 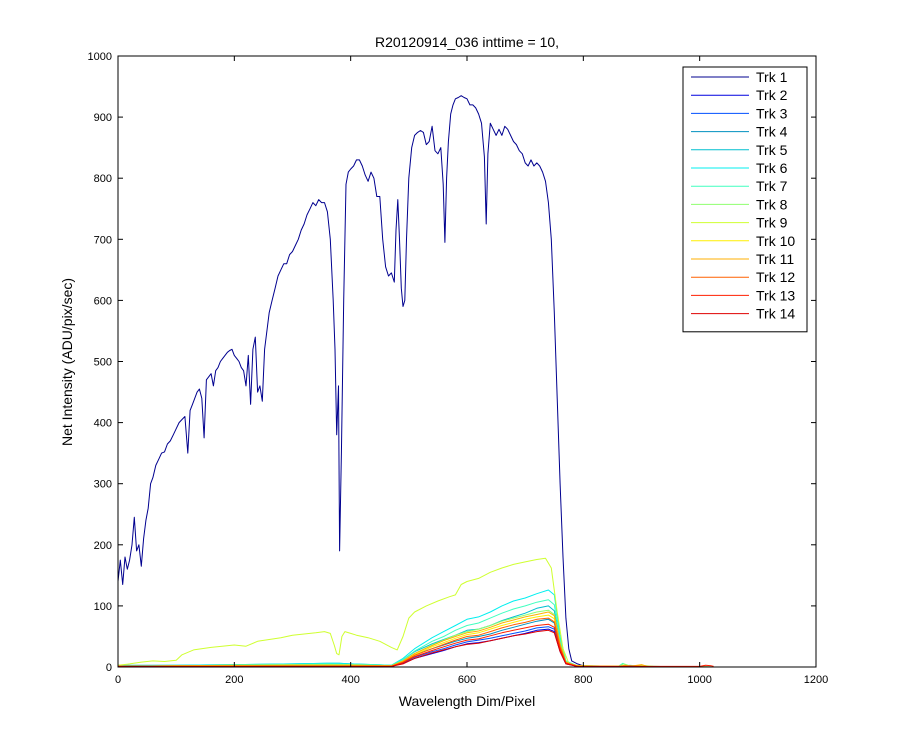 I want to click on y-tick-label: 700, so click(x=103, y=240).